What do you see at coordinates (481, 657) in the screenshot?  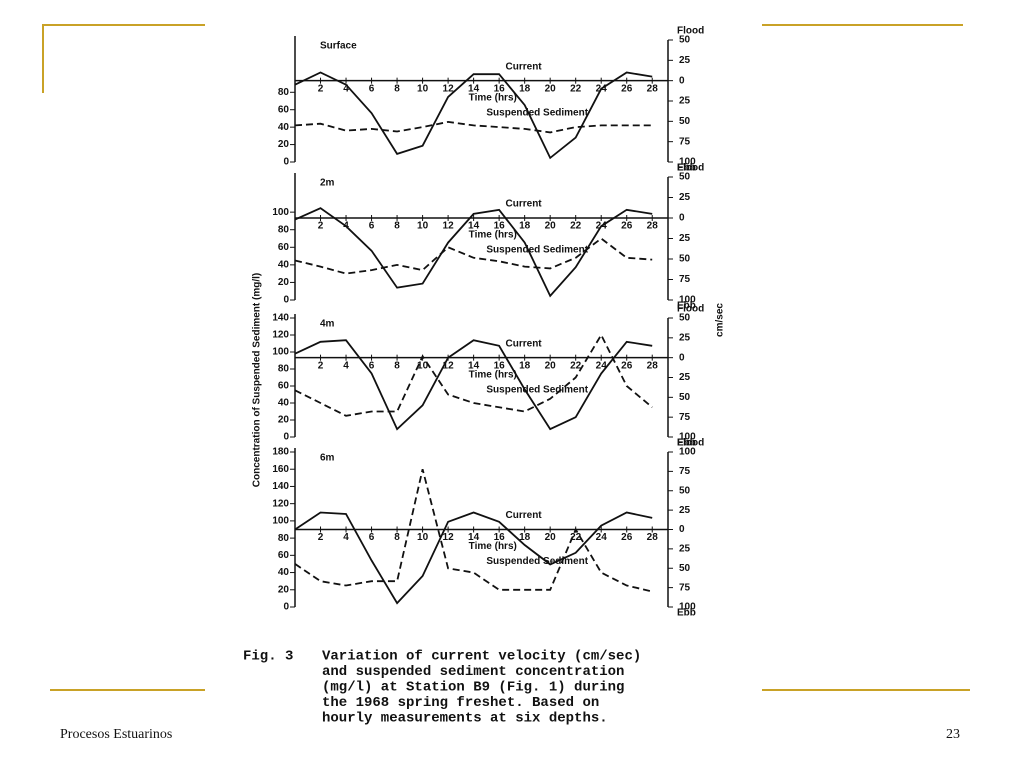 I see `caption-line: Variation of current velocity (cm/sec)` at bounding box center [481, 657].